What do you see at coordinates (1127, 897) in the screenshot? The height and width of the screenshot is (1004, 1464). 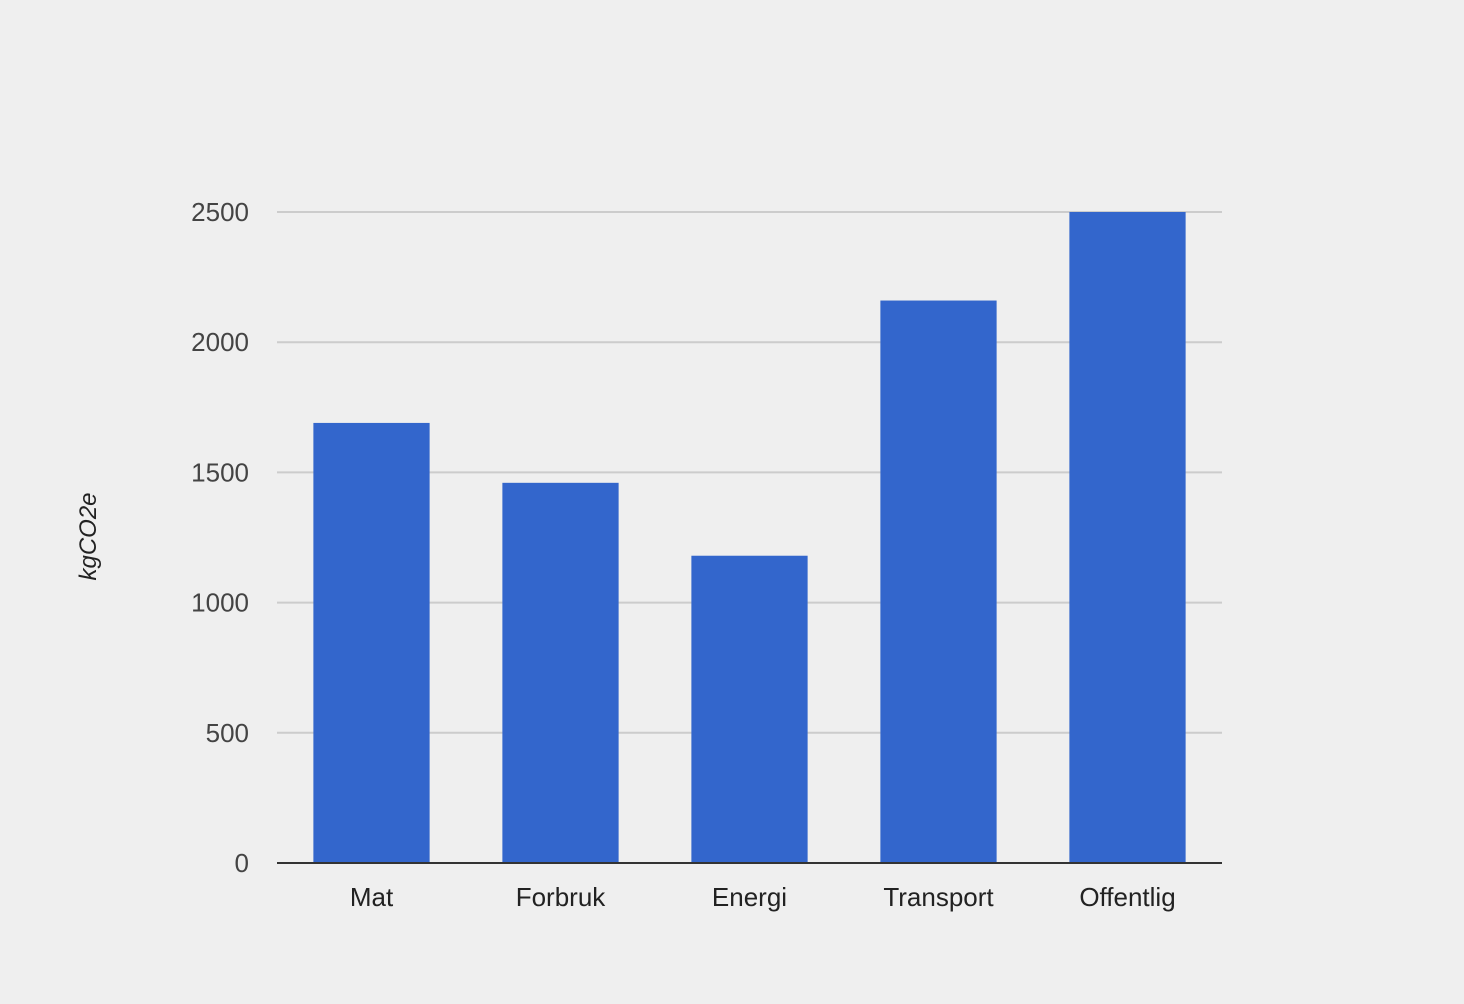 I see `x-tick-label: Offentlig` at bounding box center [1127, 897].